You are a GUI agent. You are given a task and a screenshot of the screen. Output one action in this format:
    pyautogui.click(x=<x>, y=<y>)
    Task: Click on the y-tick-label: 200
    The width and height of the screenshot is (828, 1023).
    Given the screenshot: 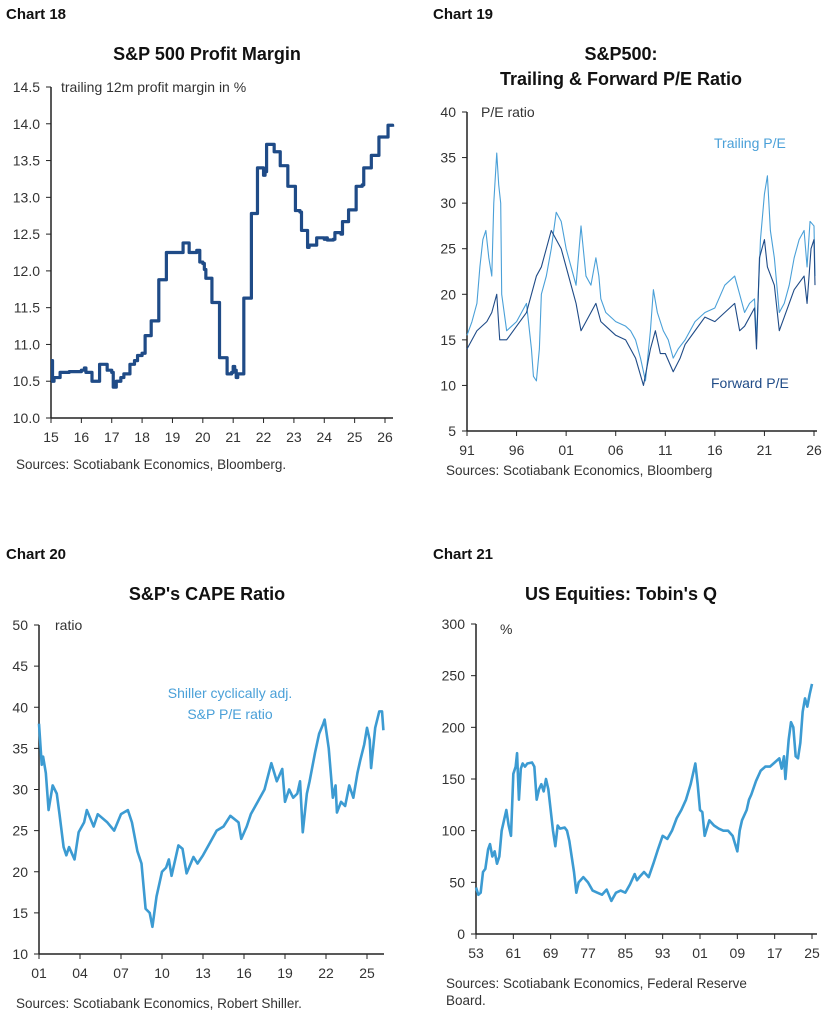 What is the action you would take?
    pyautogui.click(x=454, y=727)
    